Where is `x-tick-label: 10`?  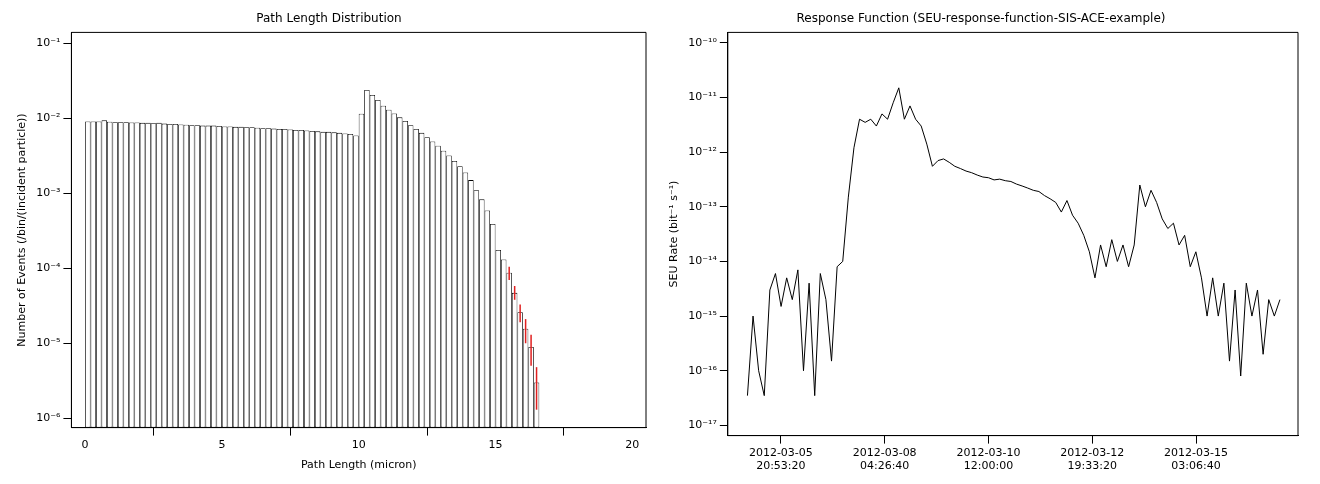
x-tick-label: 10 is located at coordinates (358, 445).